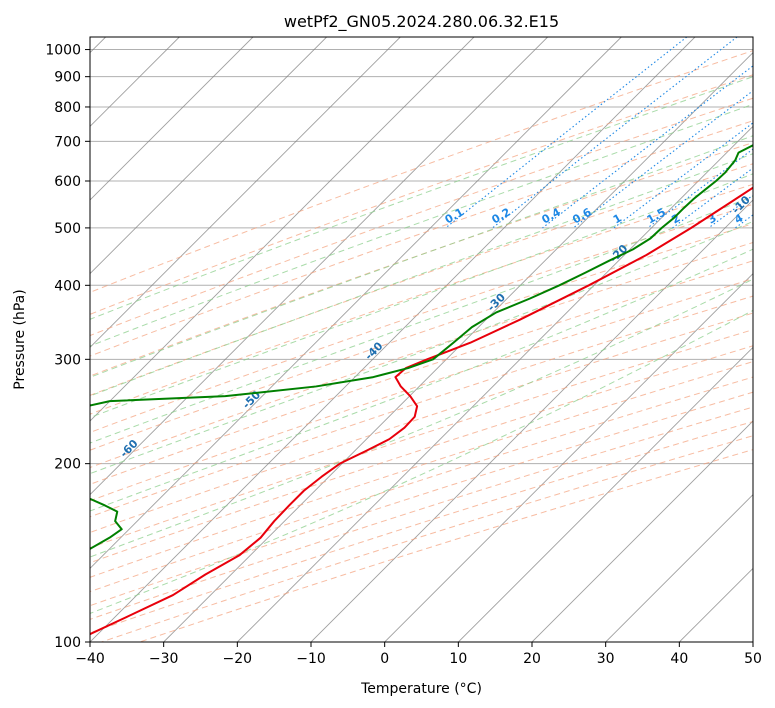 The width and height of the screenshot is (775, 708). What do you see at coordinates (606, 659) in the screenshot?
I see `x-tick-label: 30` at bounding box center [606, 659].